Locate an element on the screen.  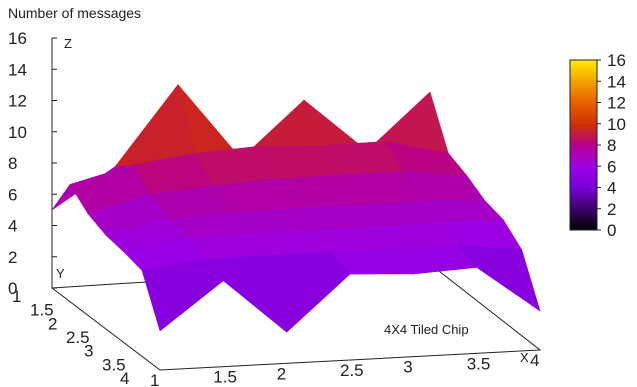
y-tick-label: 1 is located at coordinates (16, 296).